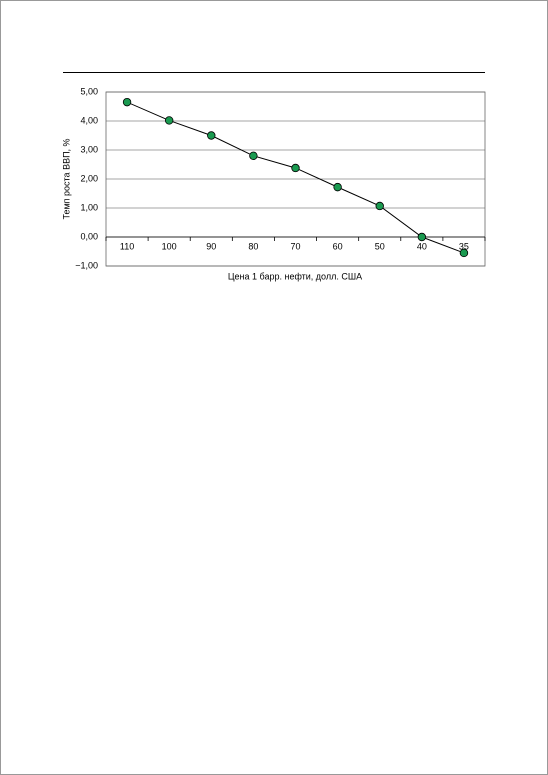 The image size is (548, 775). What do you see at coordinates (89, 91) in the screenshot?
I see `y-tick-label: 5,00` at bounding box center [89, 91].